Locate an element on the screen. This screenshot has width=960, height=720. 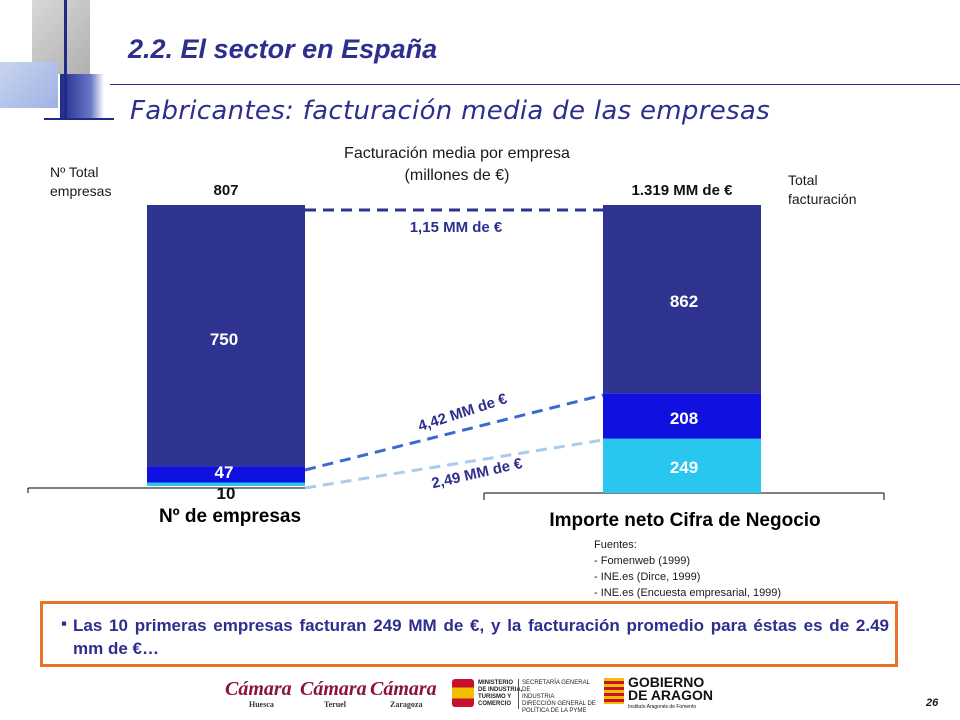
average-label: 2,49 MM de € is located at coordinates (477, 474).